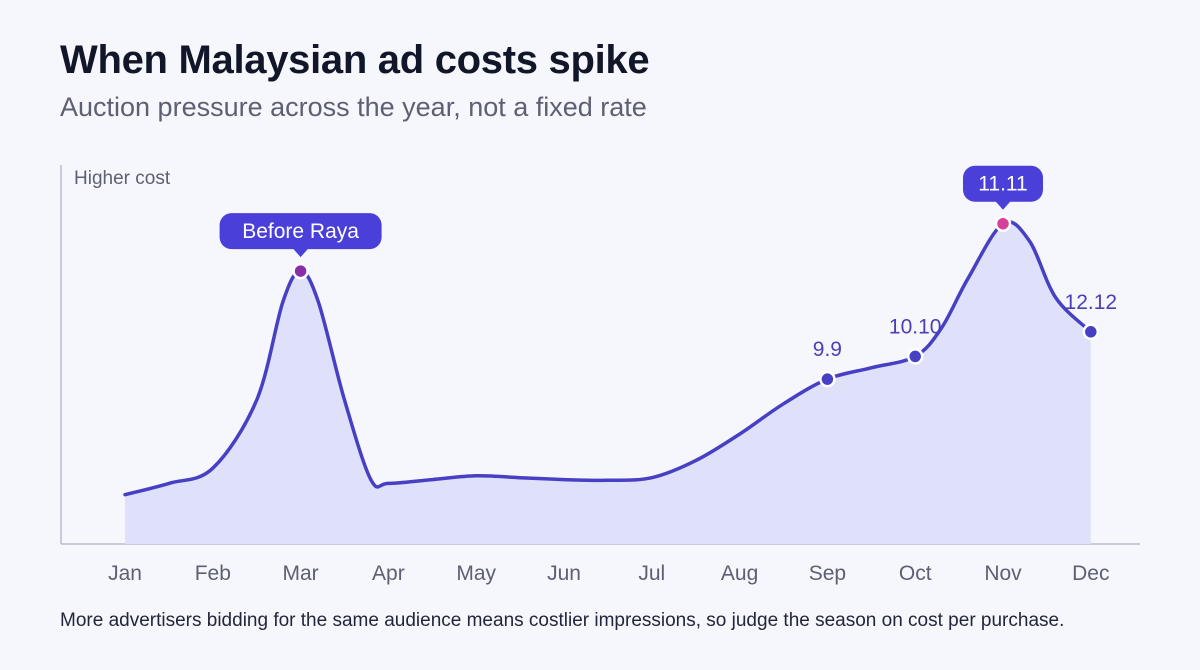 The height and width of the screenshot is (670, 1200). What do you see at coordinates (125, 573) in the screenshot?
I see `x-tick-label-jan: Jan` at bounding box center [125, 573].